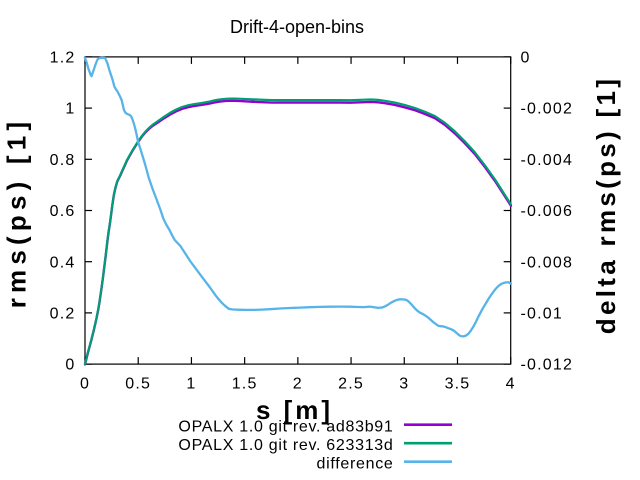 This screenshot has height=480, width=640. I want to click on svg-text: 4, so click(511, 384).